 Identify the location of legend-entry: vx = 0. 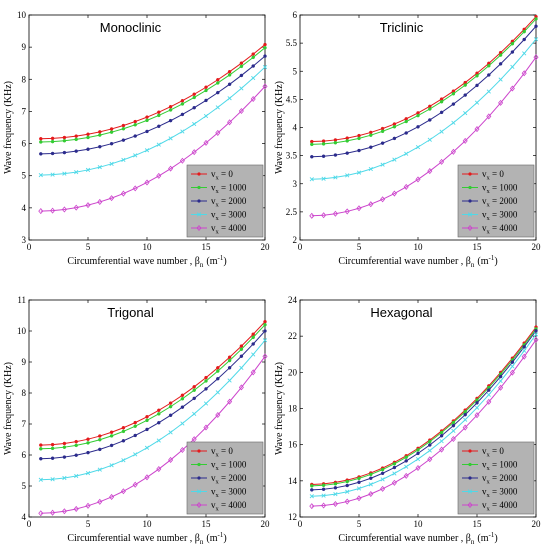
(212, 175).